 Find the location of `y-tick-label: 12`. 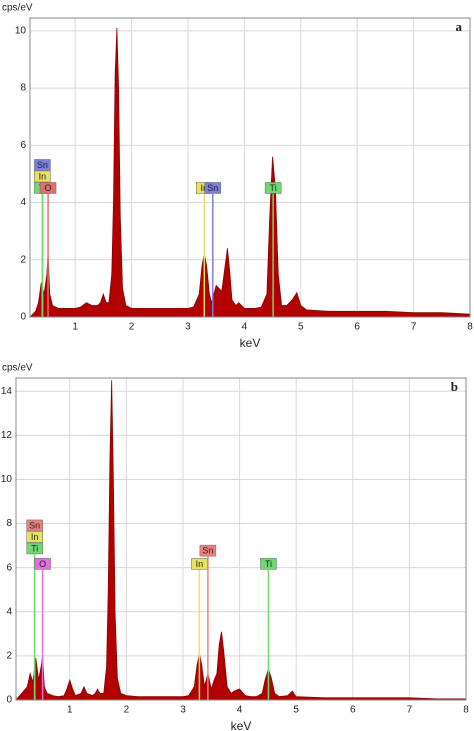

y-tick-label: 12 is located at coordinates (7, 435).